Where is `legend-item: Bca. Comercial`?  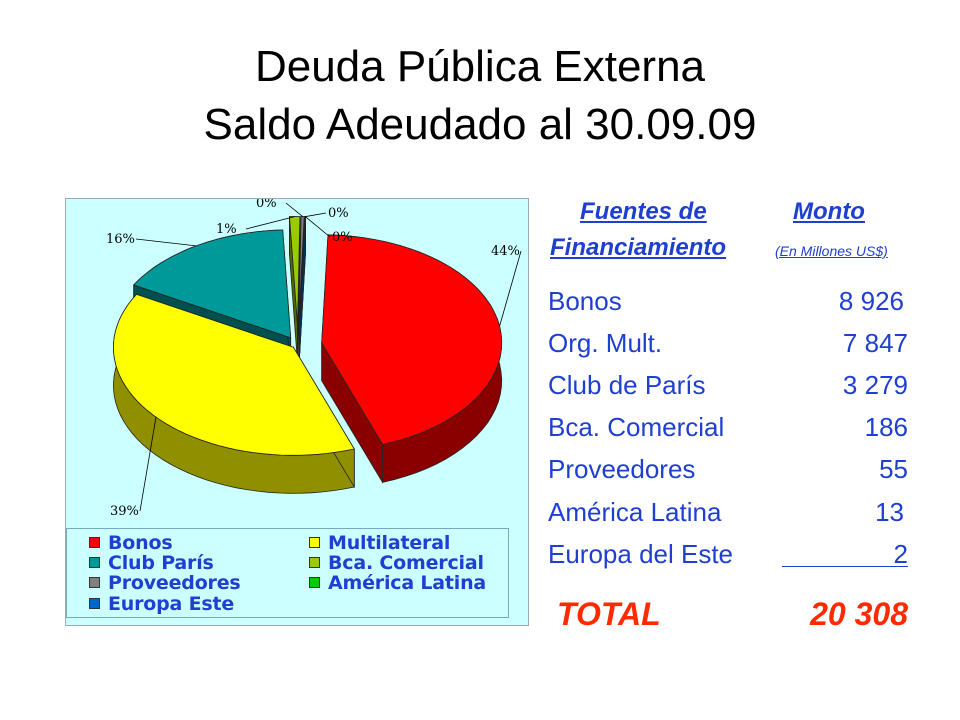 legend-item: Bca. Comercial is located at coordinates (396, 562).